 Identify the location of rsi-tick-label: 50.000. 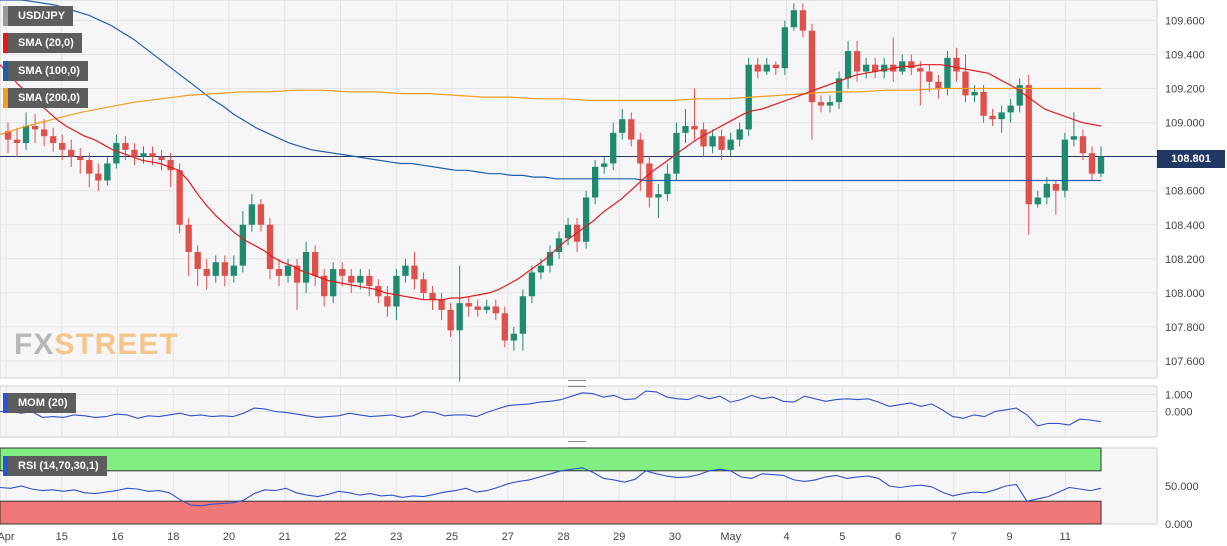
(1182, 487).